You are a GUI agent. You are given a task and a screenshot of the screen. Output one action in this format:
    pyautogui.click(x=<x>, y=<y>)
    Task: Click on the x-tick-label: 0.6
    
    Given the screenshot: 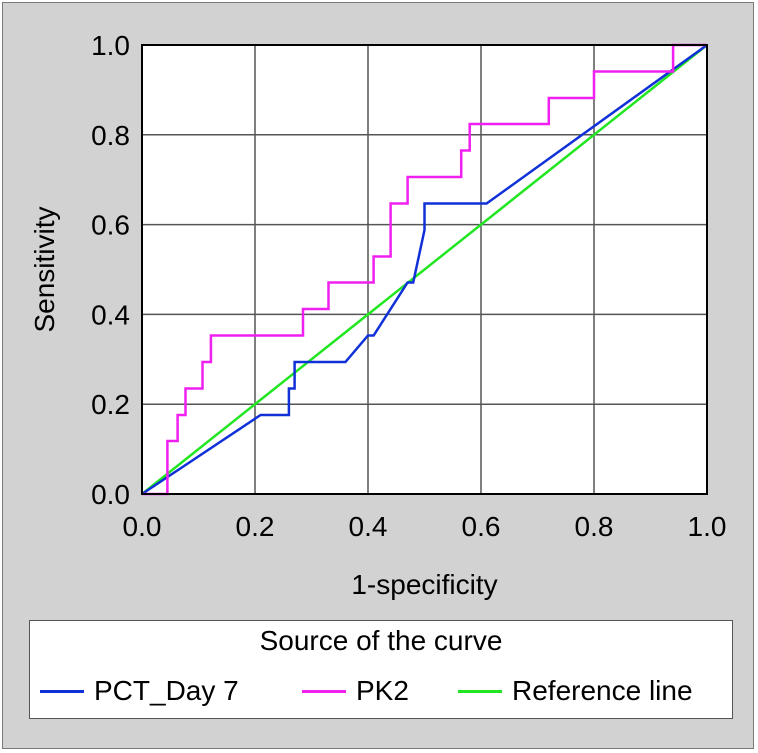 What is the action you would take?
    pyautogui.click(x=481, y=526)
    